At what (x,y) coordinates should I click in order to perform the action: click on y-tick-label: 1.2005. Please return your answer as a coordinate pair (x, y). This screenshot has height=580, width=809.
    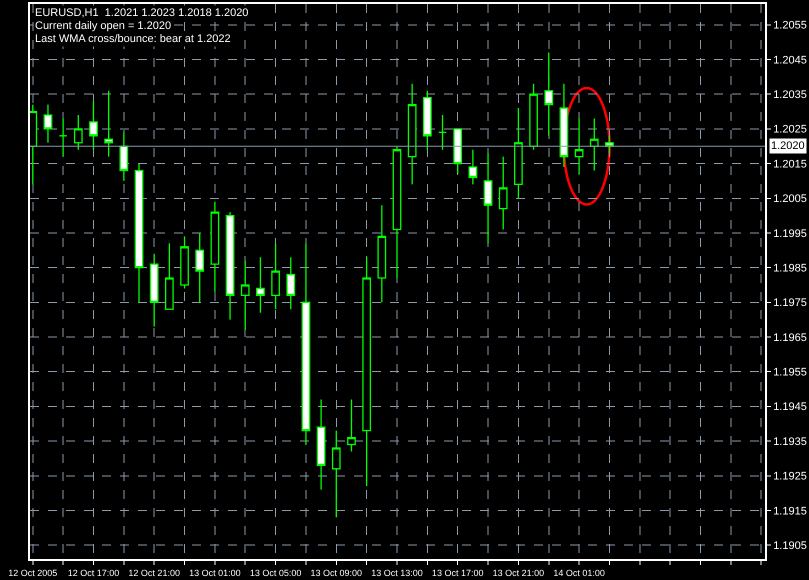
    Looking at the image, I should click on (790, 199).